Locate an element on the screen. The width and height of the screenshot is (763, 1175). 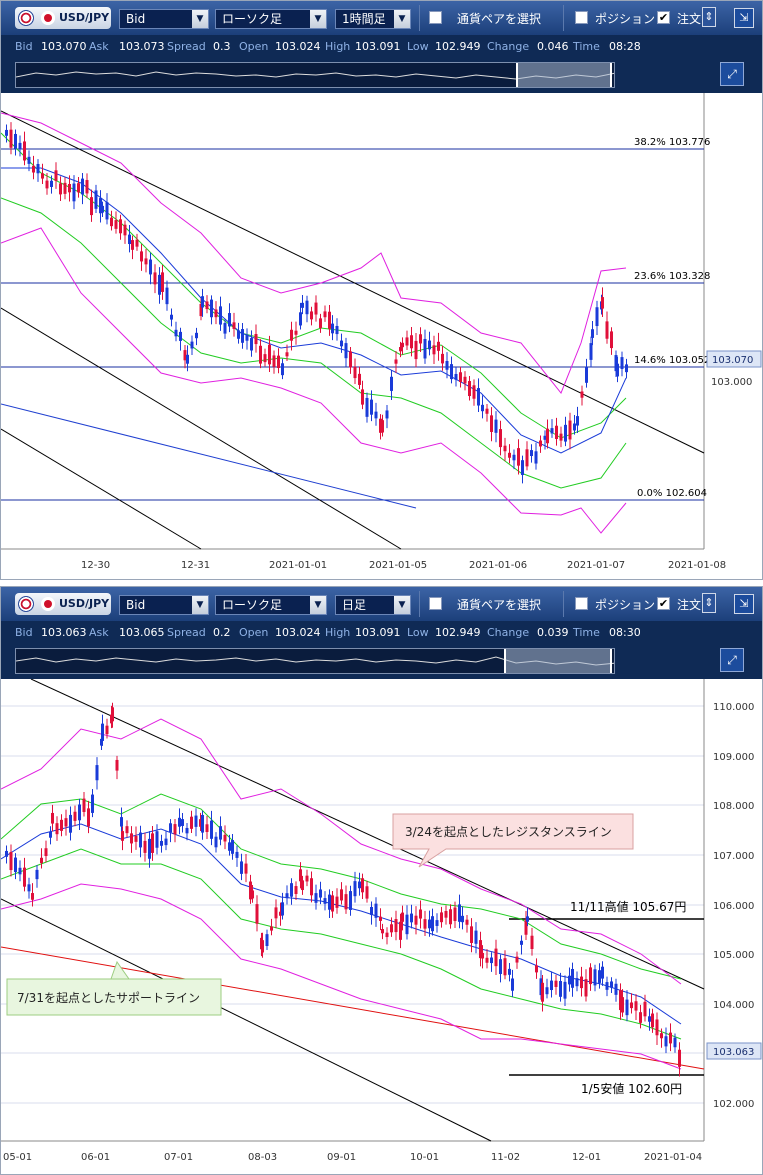
price-type-value: Bid is located at coordinates (136, 19).